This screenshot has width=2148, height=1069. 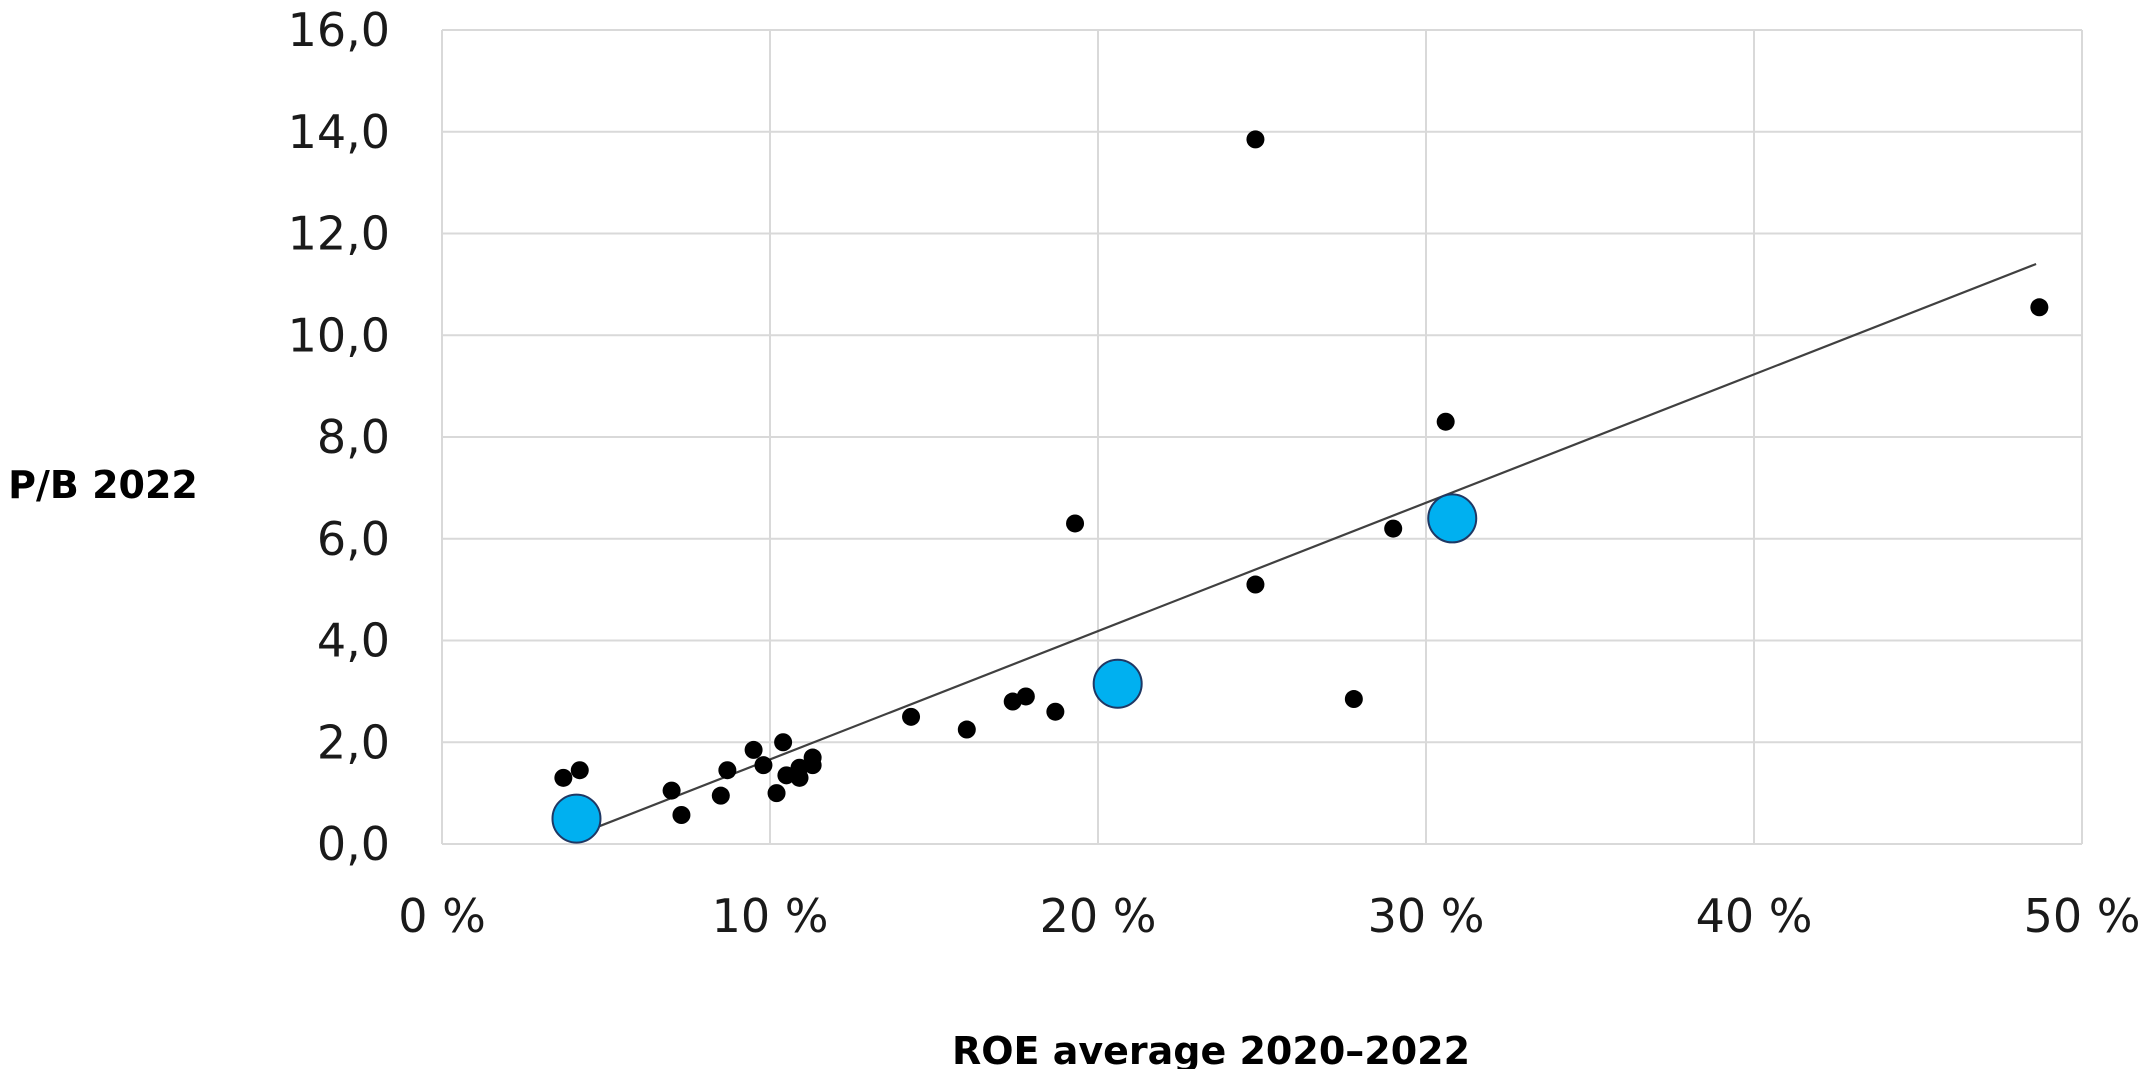 I want to click on x-tick-label: 50 %, so click(x=2082, y=916).